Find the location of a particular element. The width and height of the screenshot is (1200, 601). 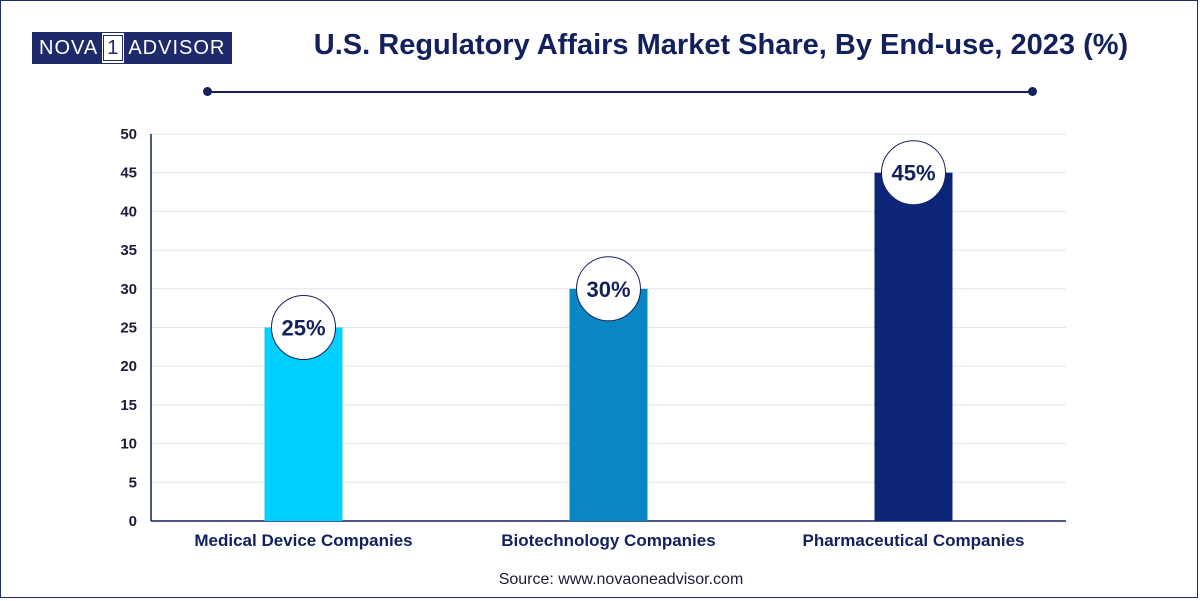

brand-logo: NOVA 1 ADVISOR is located at coordinates (132, 48).